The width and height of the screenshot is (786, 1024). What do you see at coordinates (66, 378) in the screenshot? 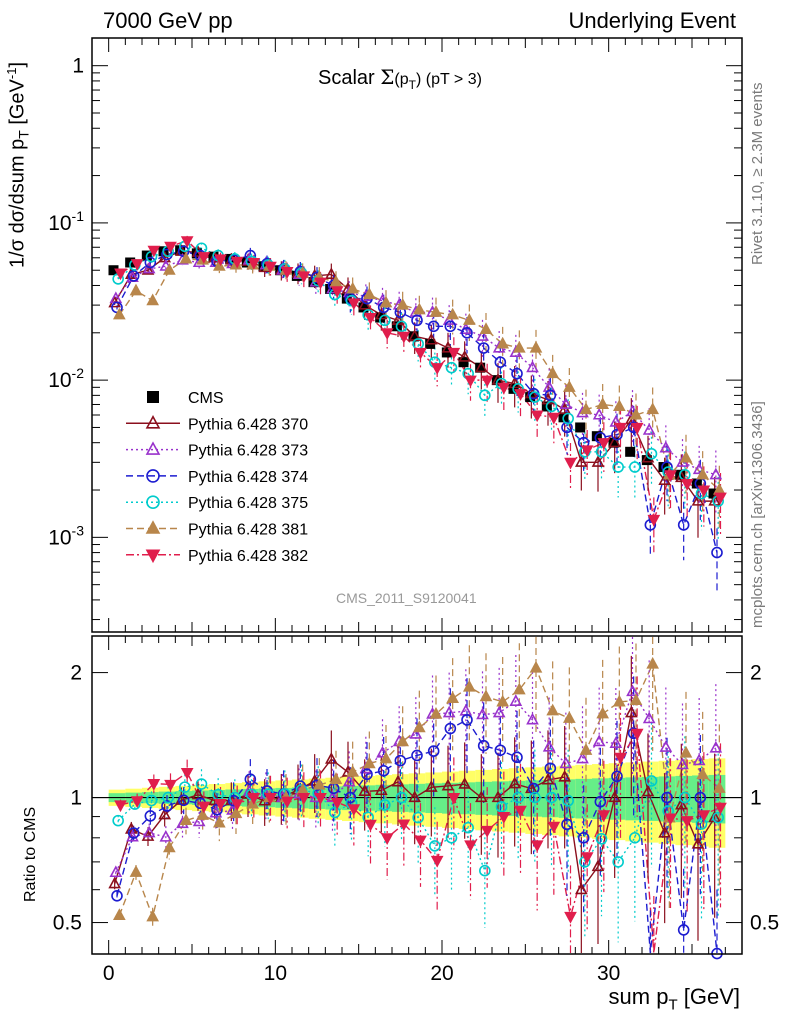
I see `y-tick-label-main: 10-2` at bounding box center [66, 378].